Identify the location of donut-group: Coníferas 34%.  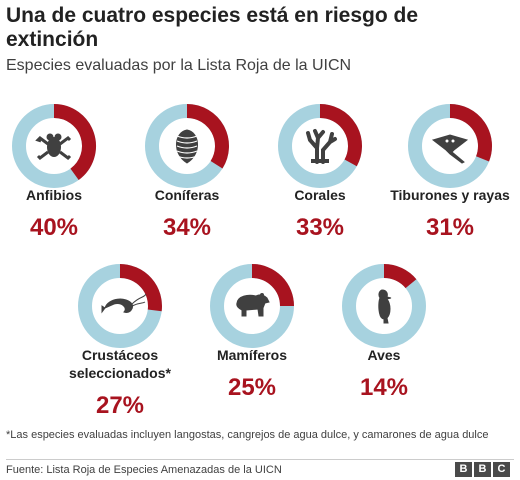
(187, 172).